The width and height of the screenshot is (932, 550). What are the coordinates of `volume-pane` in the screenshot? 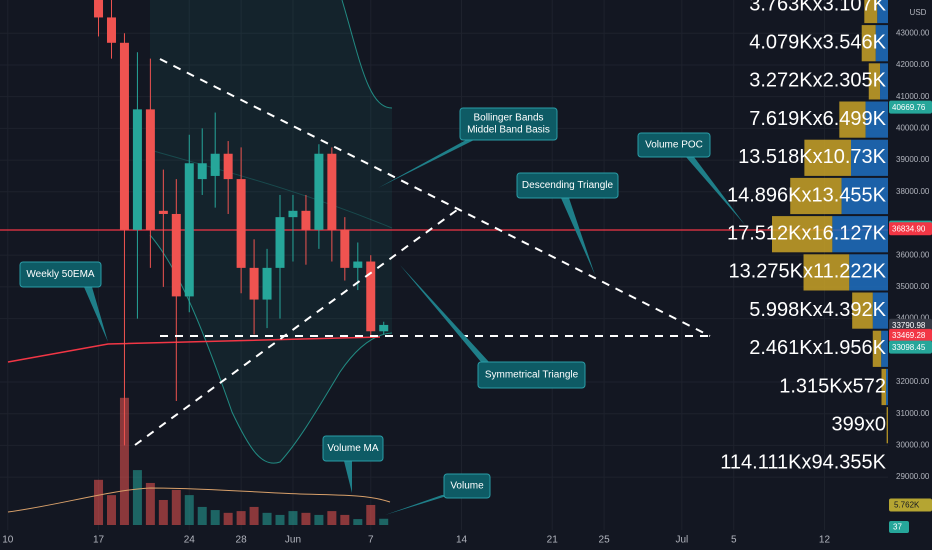 It's located at (241, 461).